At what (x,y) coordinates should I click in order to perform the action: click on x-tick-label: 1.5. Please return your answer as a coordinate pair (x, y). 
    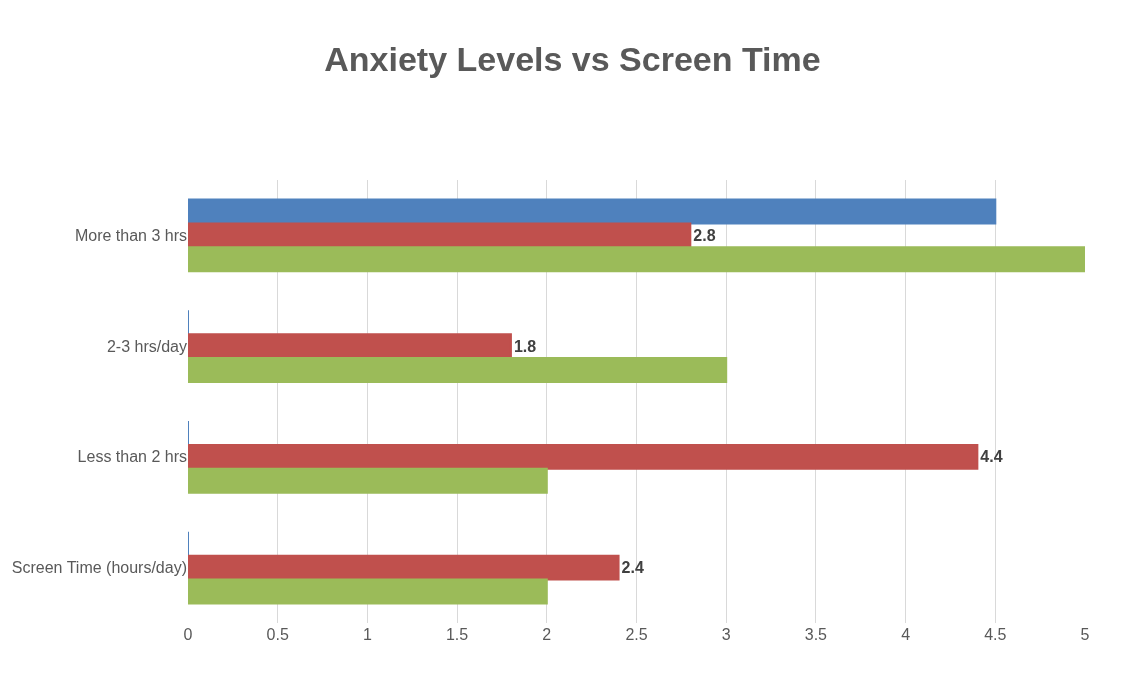
    Looking at the image, I should click on (457, 634).